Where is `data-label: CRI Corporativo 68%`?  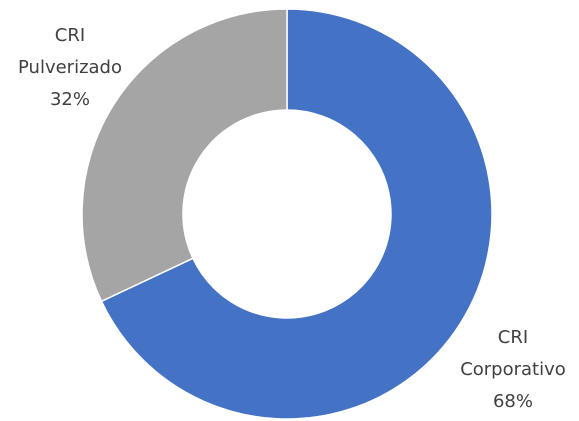 data-label: CRI Corporativo 68% is located at coordinates (513, 370).